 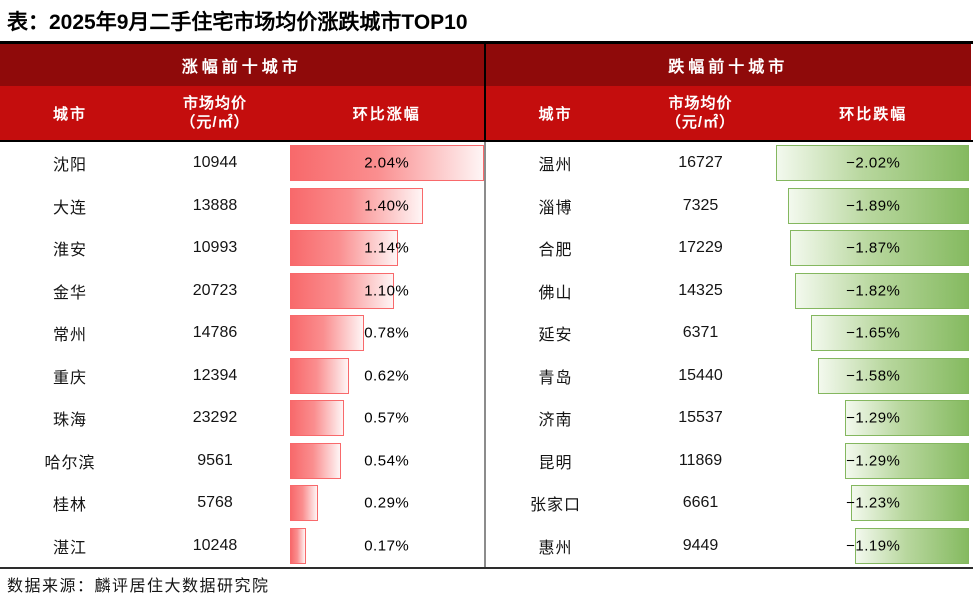 I want to click on change-value-label: −1.65%, so click(x=873, y=333).